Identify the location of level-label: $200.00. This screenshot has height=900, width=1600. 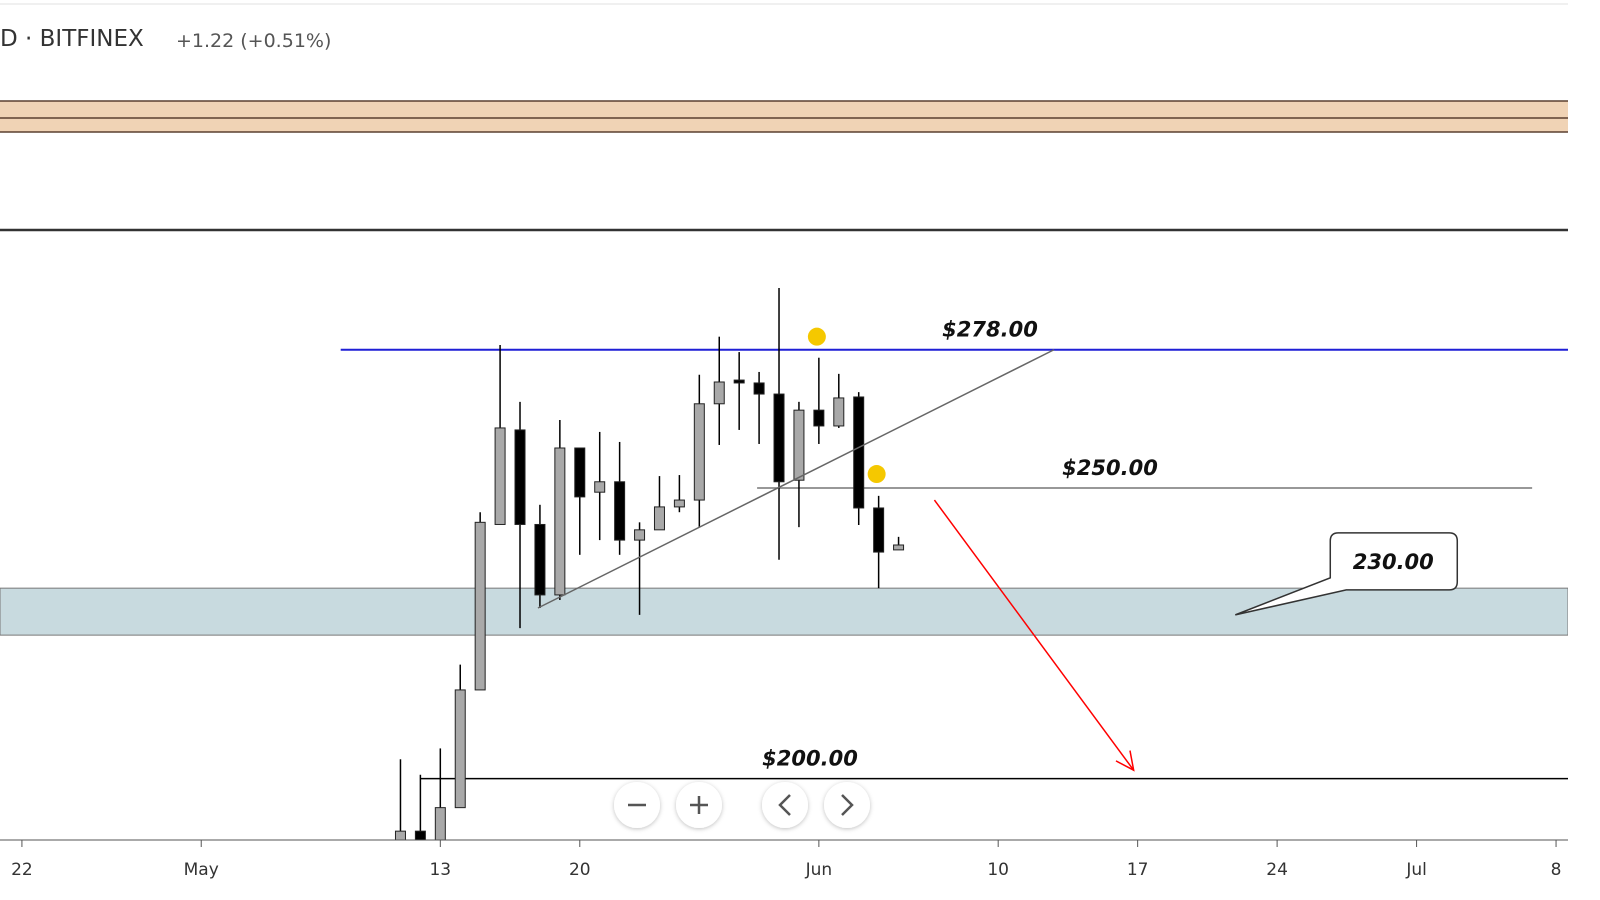
(810, 759).